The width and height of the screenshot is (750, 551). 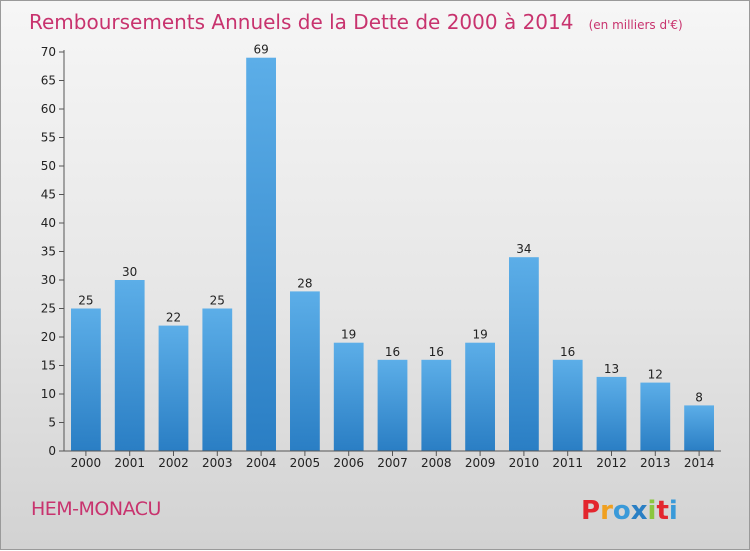 I want to click on data-label-2013: 12, so click(x=655, y=375).